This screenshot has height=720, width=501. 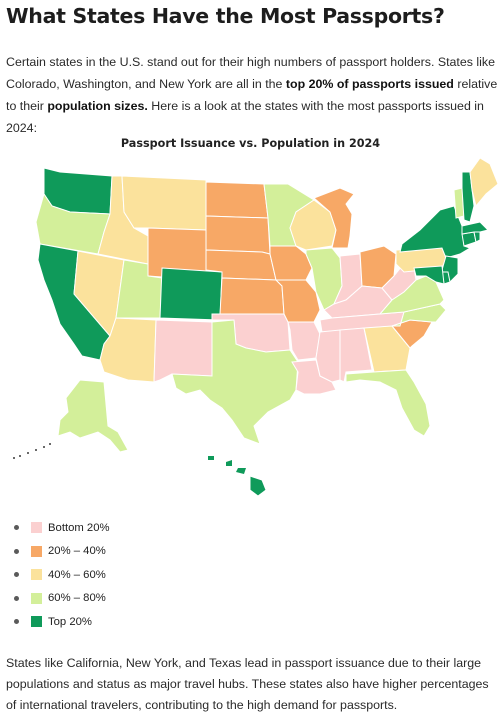 What do you see at coordinates (164, 203) in the screenshot?
I see `state-mt` at bounding box center [164, 203].